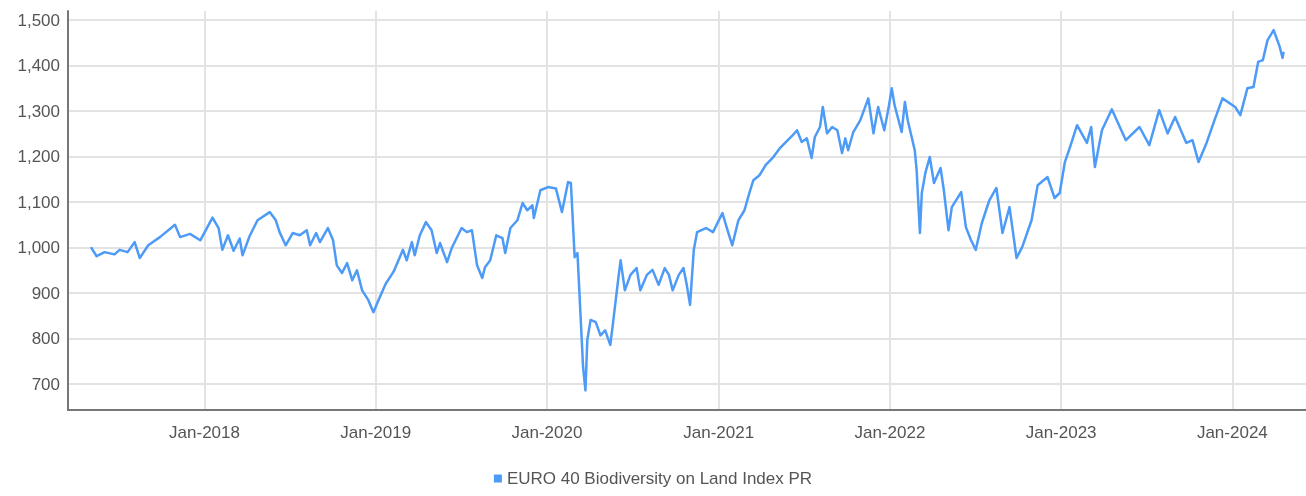  I want to click on y-tick-label: 1,200, so click(38, 157).